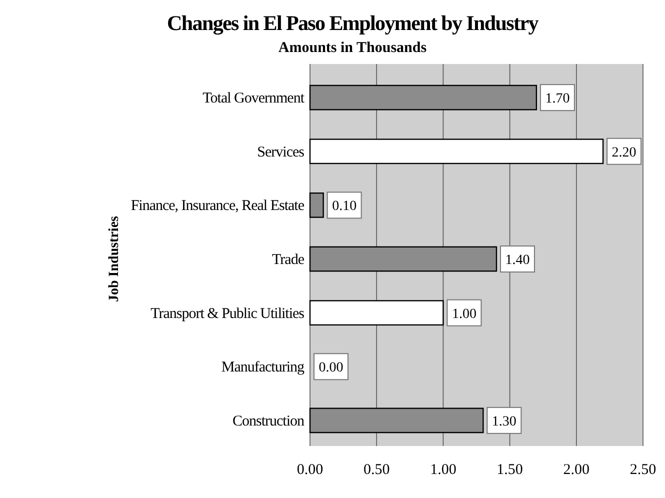 The image size is (665, 498). What do you see at coordinates (344, 206) in the screenshot?
I see `data-label: 0.10` at bounding box center [344, 206].